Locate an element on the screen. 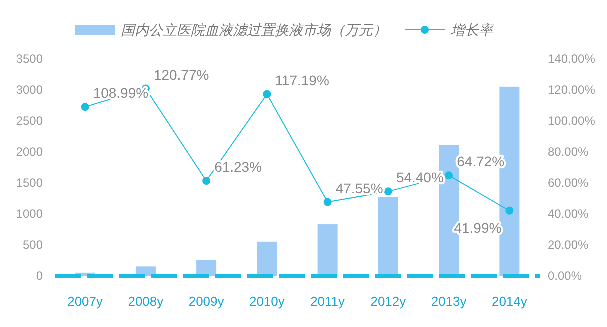 The width and height of the screenshot is (607, 327). y-tick-label: 2500 is located at coordinates (30, 121).